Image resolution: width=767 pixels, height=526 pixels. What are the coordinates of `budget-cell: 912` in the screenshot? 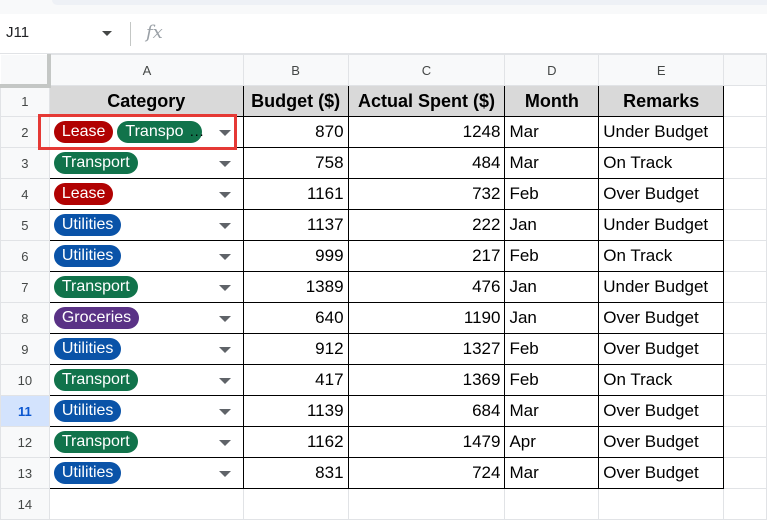 It's located at (295, 349).